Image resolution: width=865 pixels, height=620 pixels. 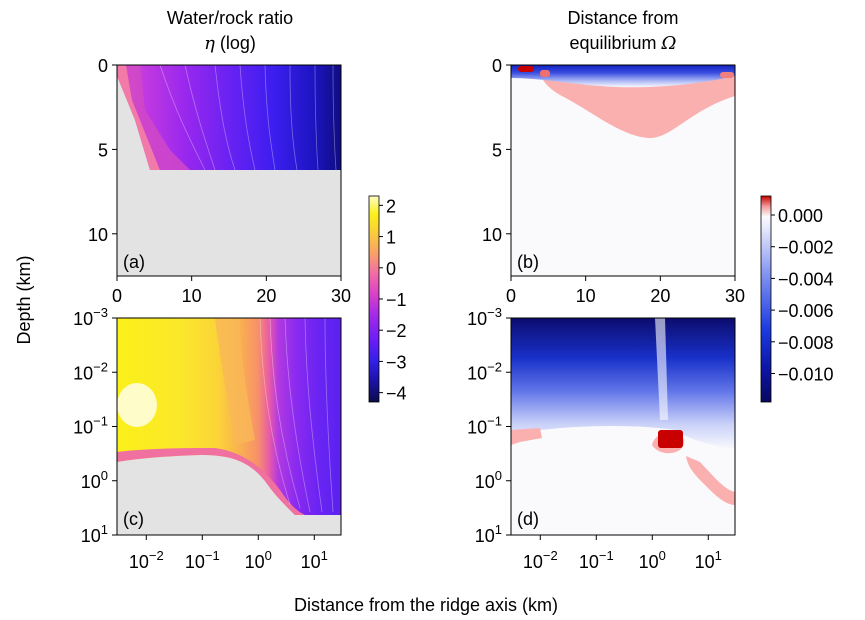 I want to click on panel-c-label: (c), so click(x=133, y=519).